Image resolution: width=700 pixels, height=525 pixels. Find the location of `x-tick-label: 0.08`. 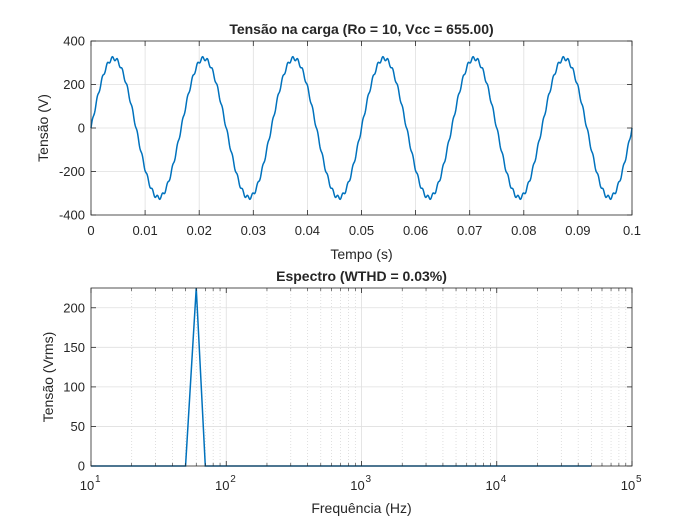

x-tick-label: 0.08 is located at coordinates (523, 230).